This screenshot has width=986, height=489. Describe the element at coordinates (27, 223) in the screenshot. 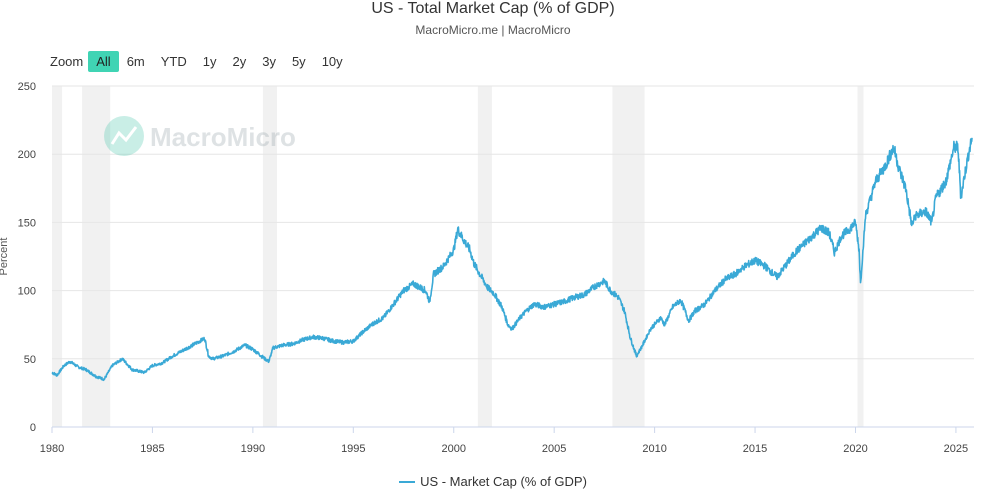

I see `y-tick-label: 150` at that location.